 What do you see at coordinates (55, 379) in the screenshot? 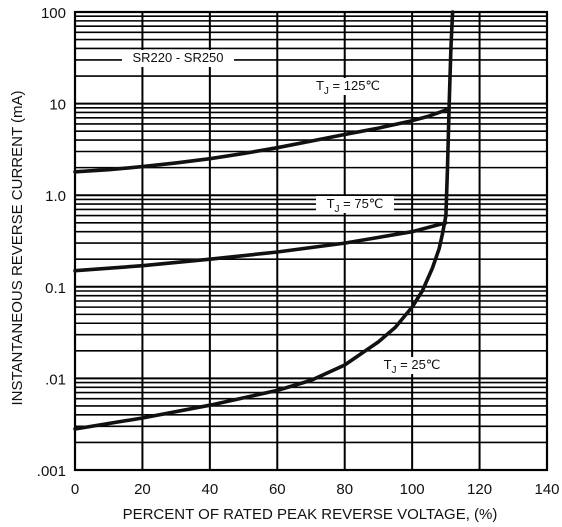
I see `y-tick-label: .01` at bounding box center [55, 379].